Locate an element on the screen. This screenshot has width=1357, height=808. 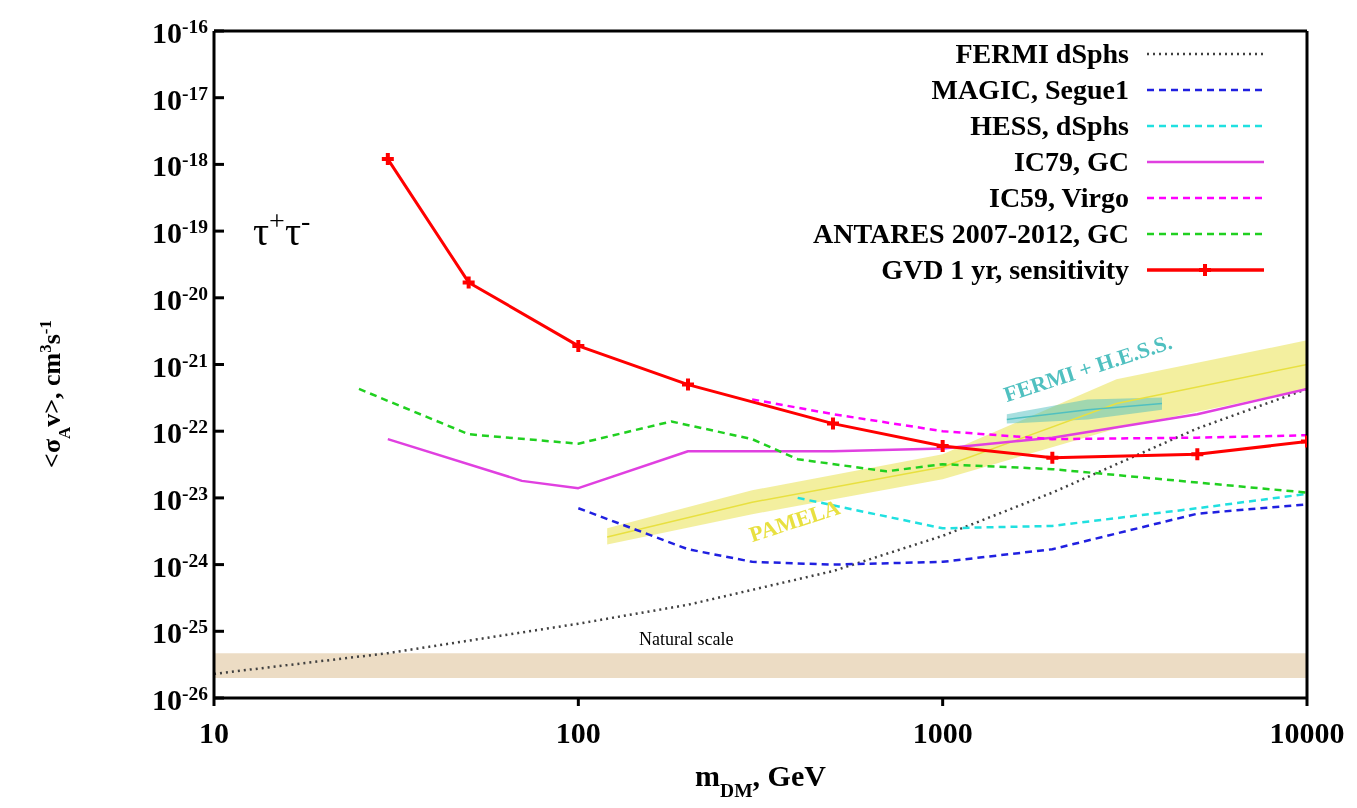
x-axis-title: m$_{DM}$, GeV is located at coordinates (761, 780).